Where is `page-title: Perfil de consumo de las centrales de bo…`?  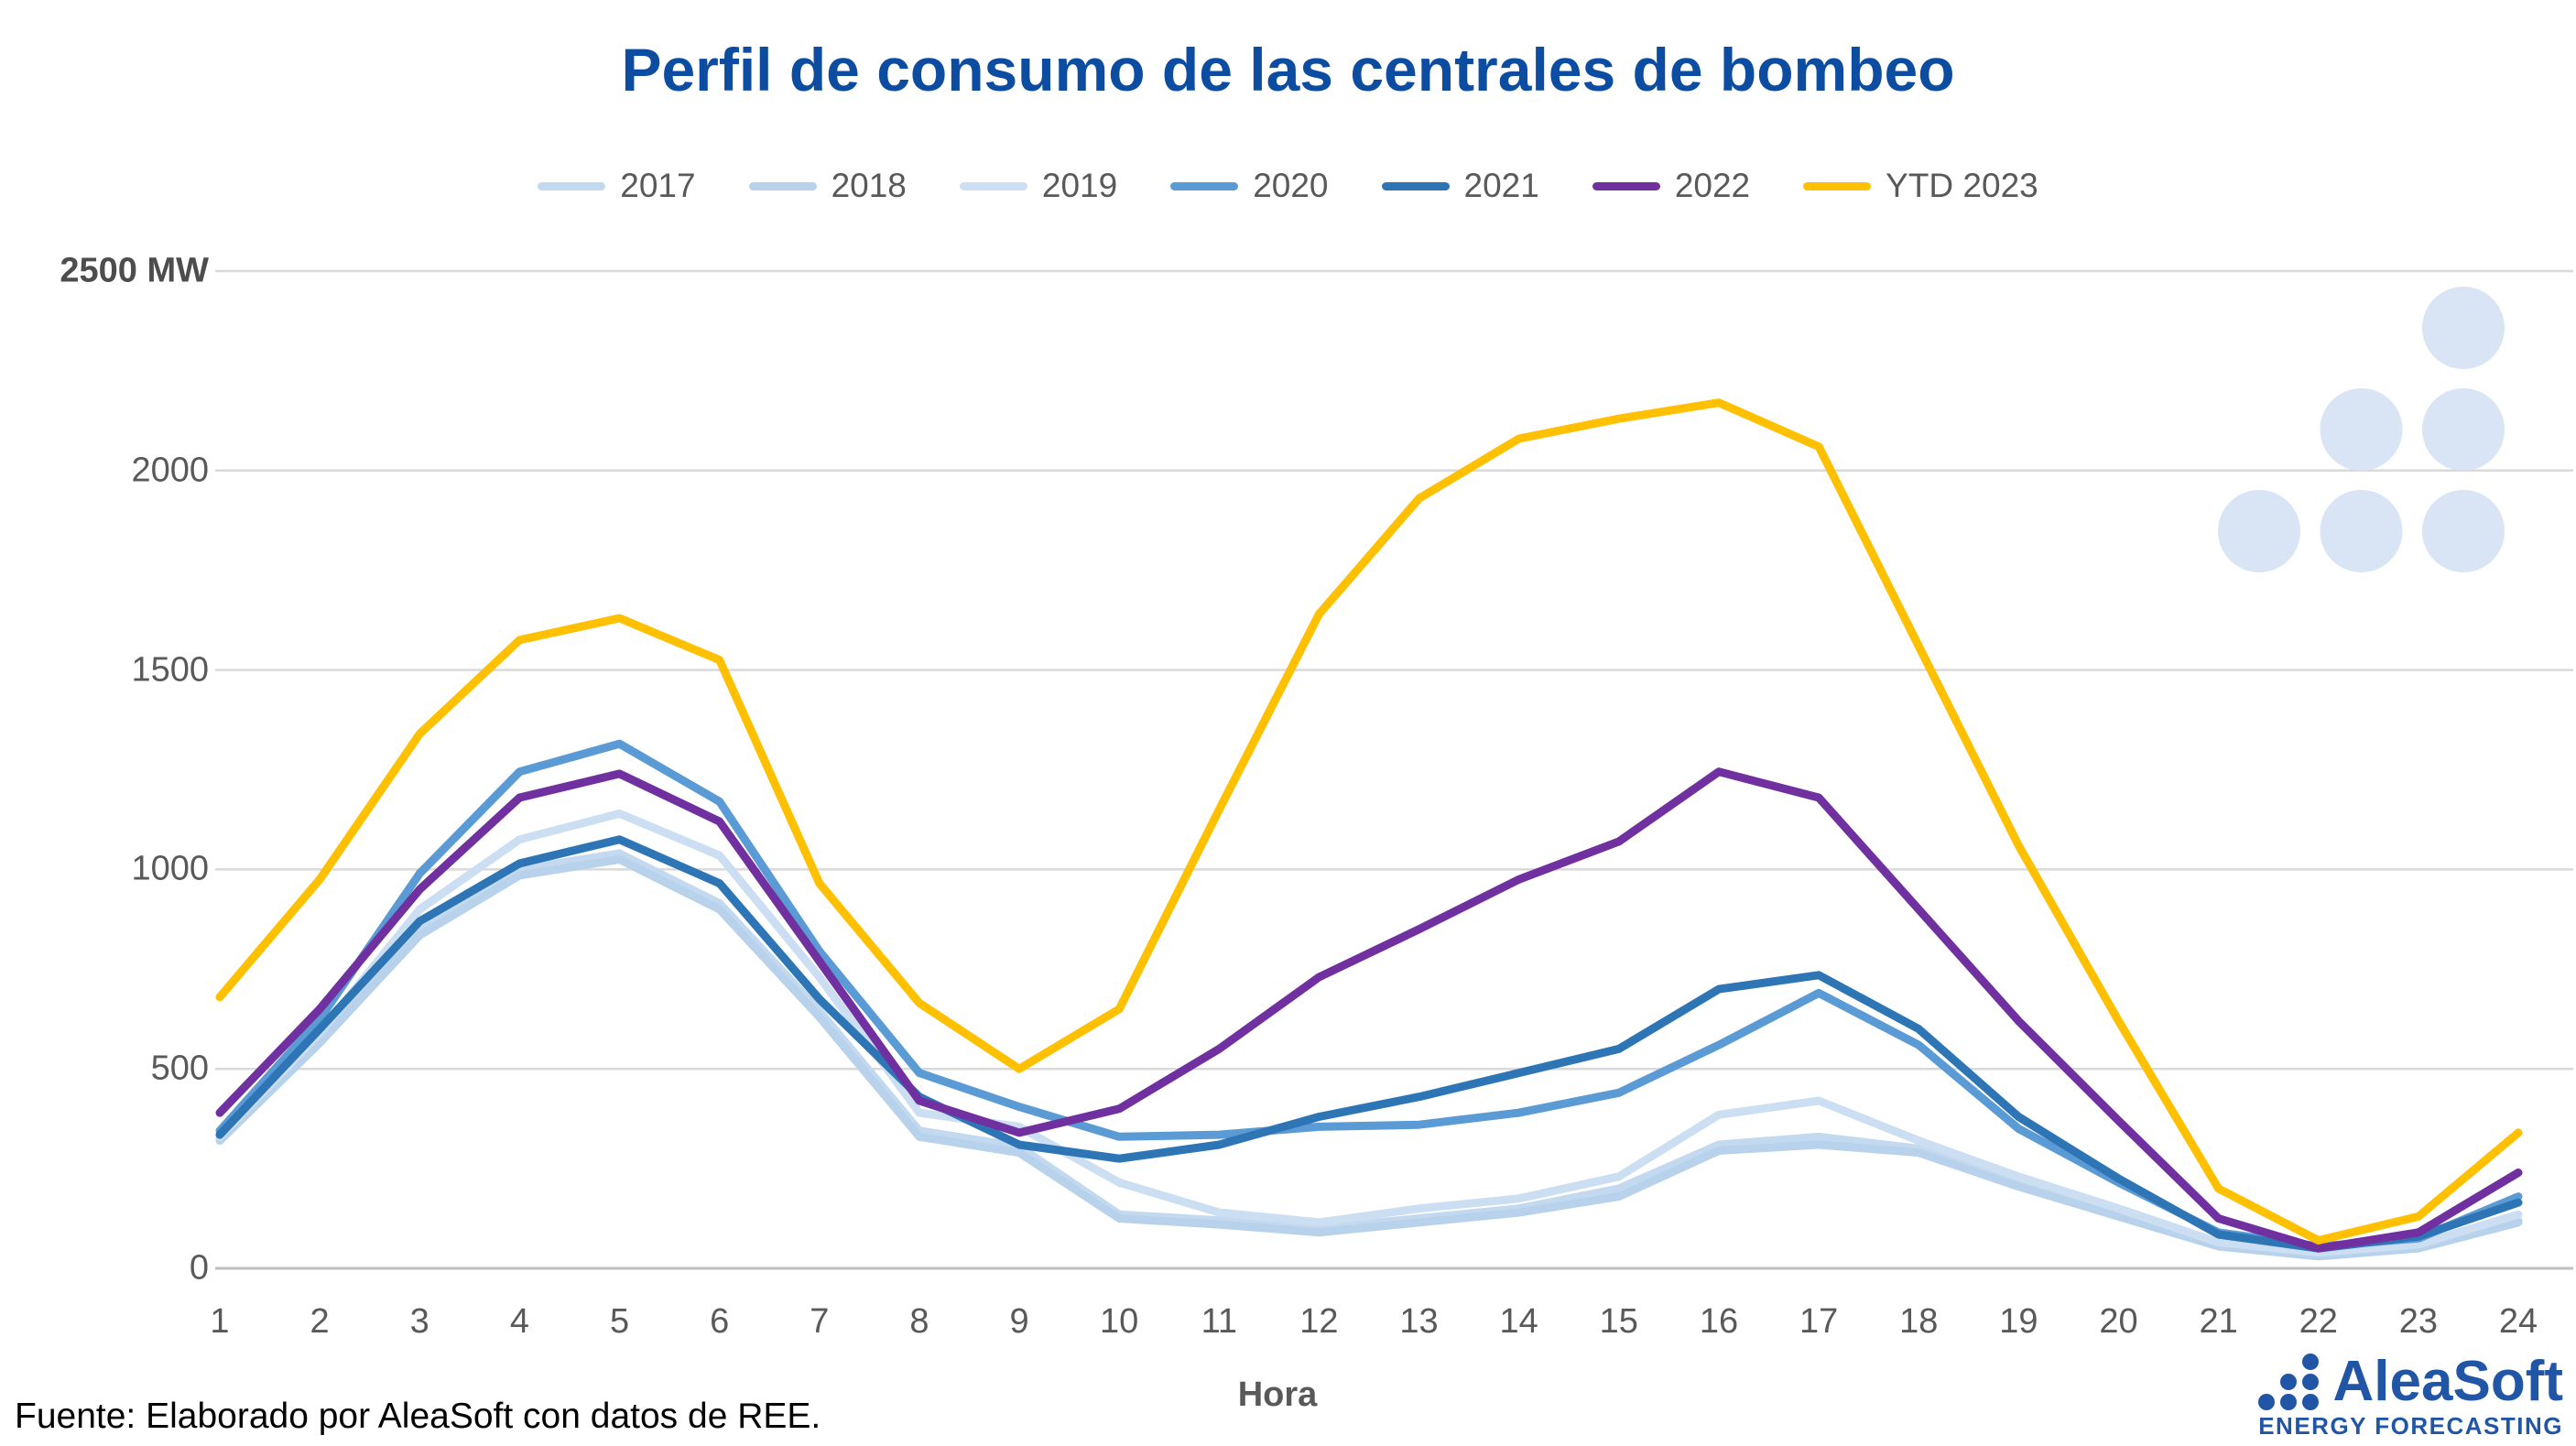
page-title: Perfil de consumo de las centrales de bo… is located at coordinates (1288, 69).